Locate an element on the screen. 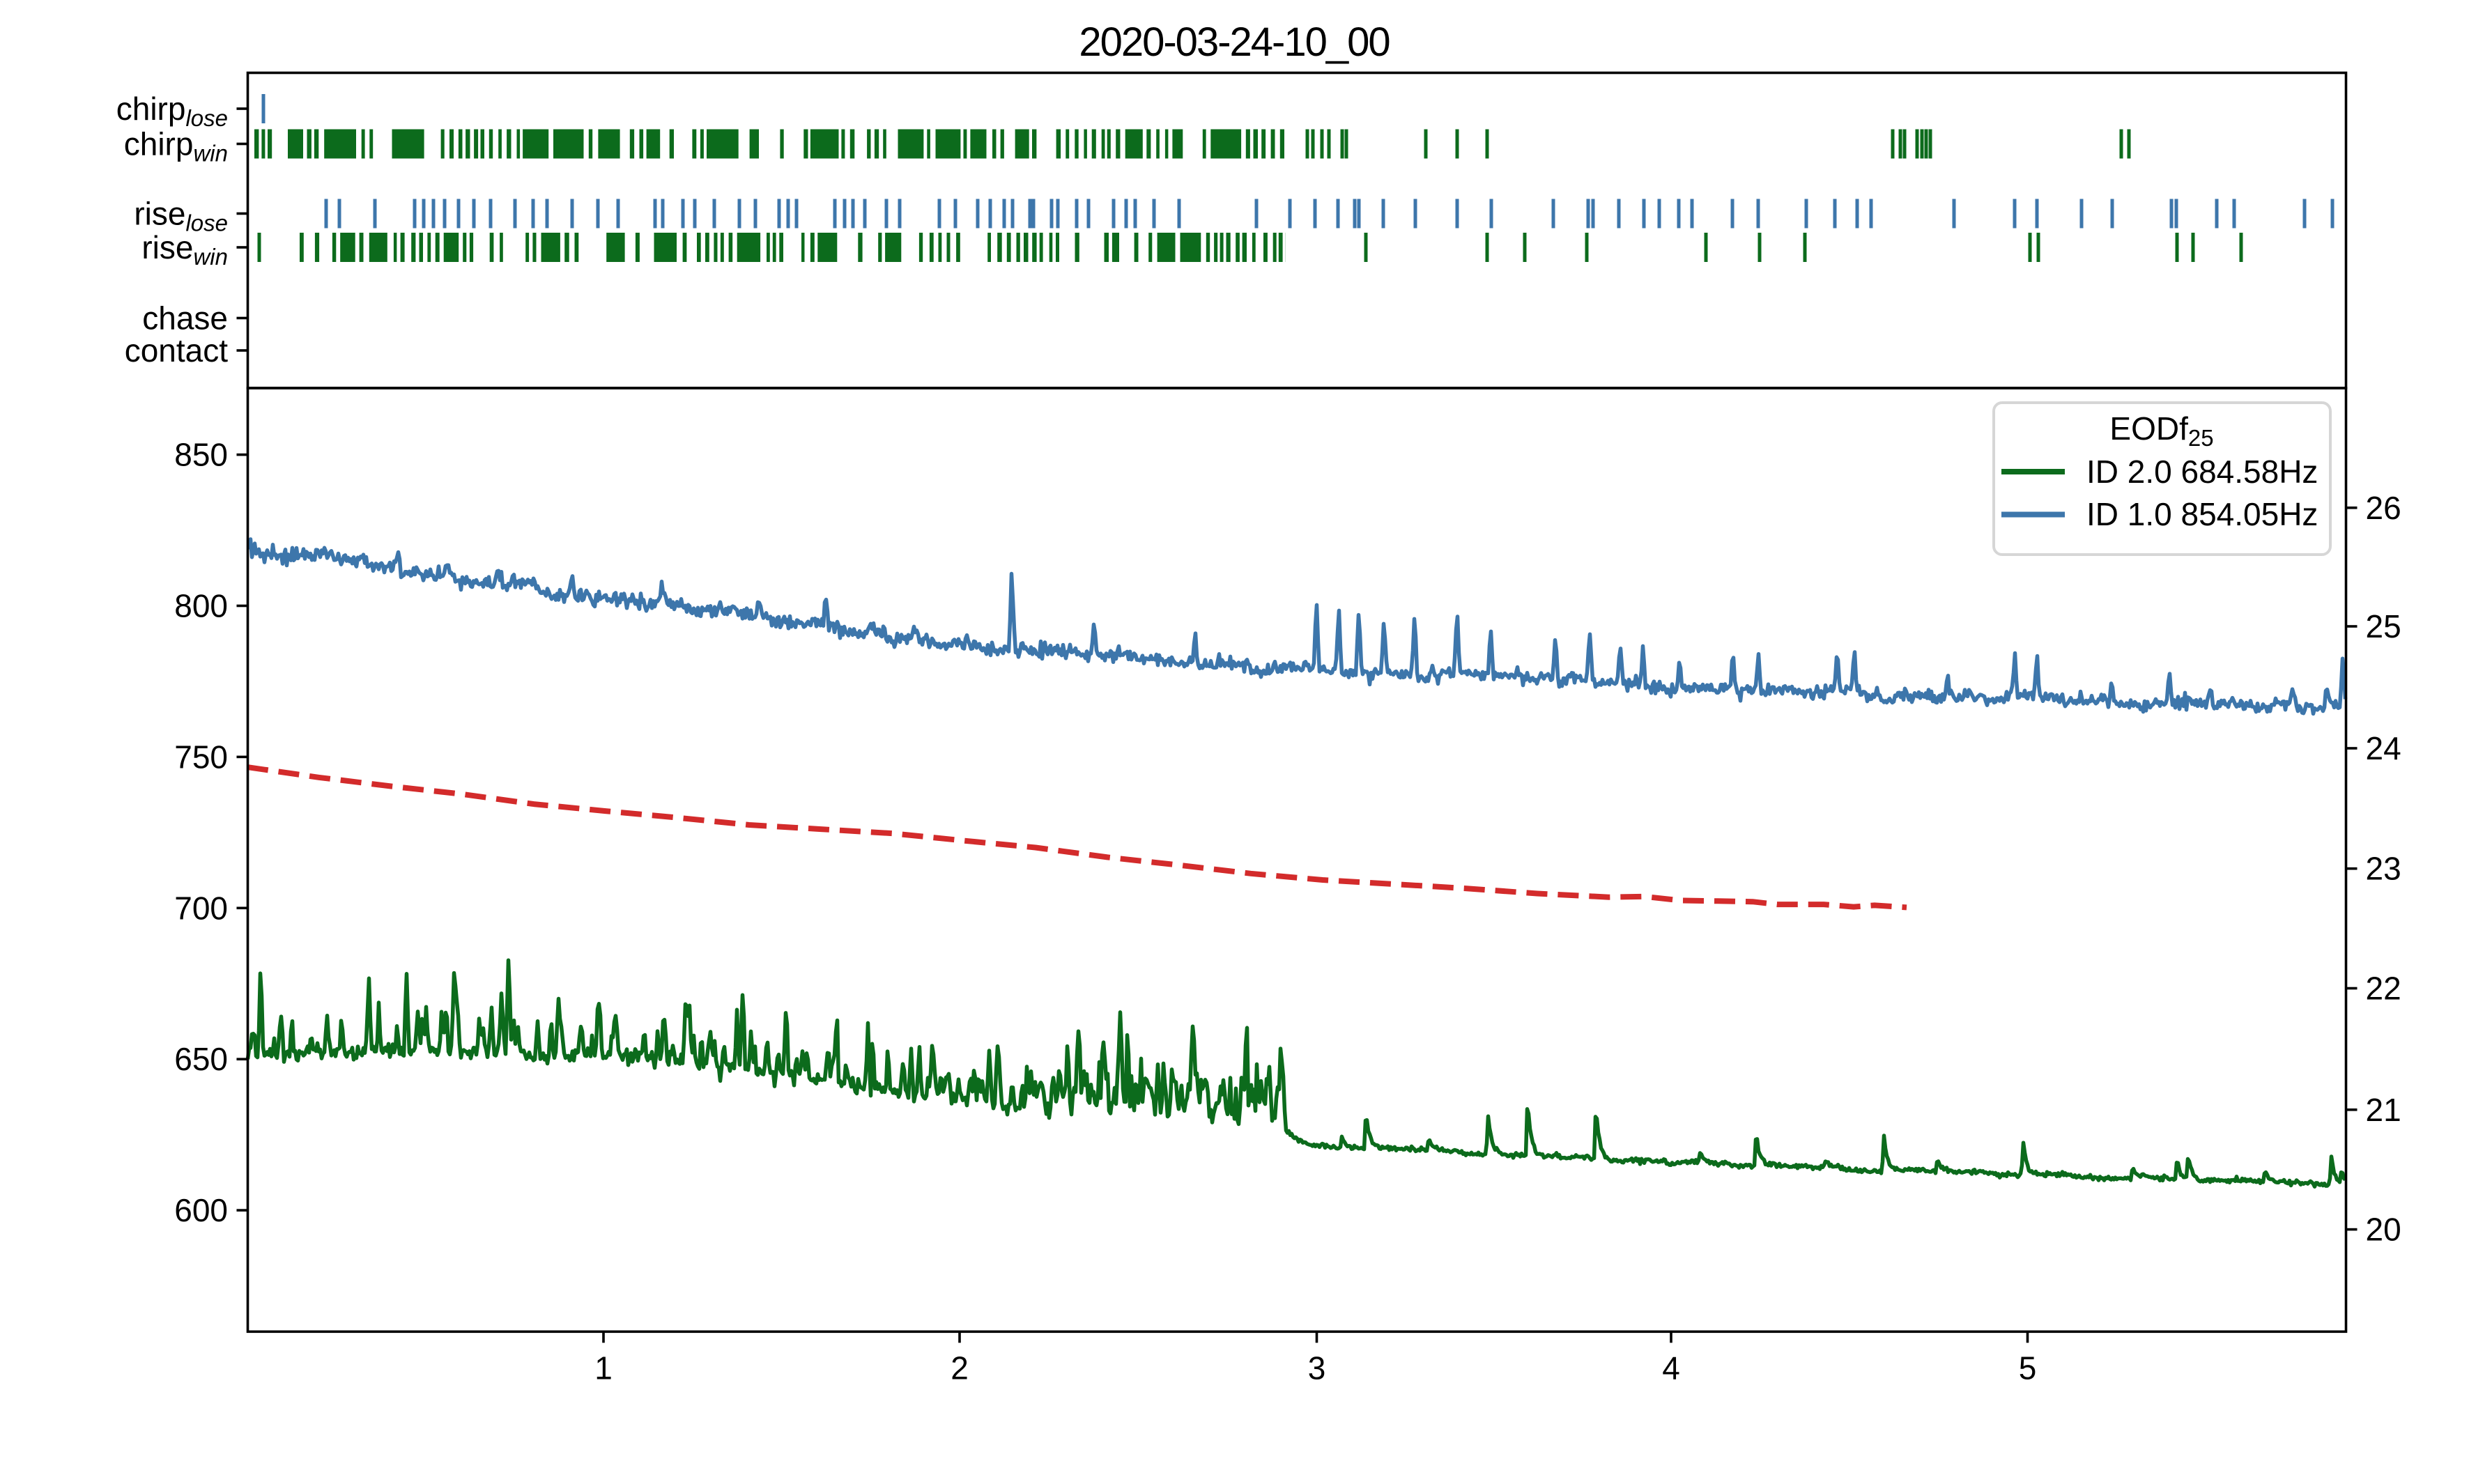  svg-text: 1 is located at coordinates (603, 1368).